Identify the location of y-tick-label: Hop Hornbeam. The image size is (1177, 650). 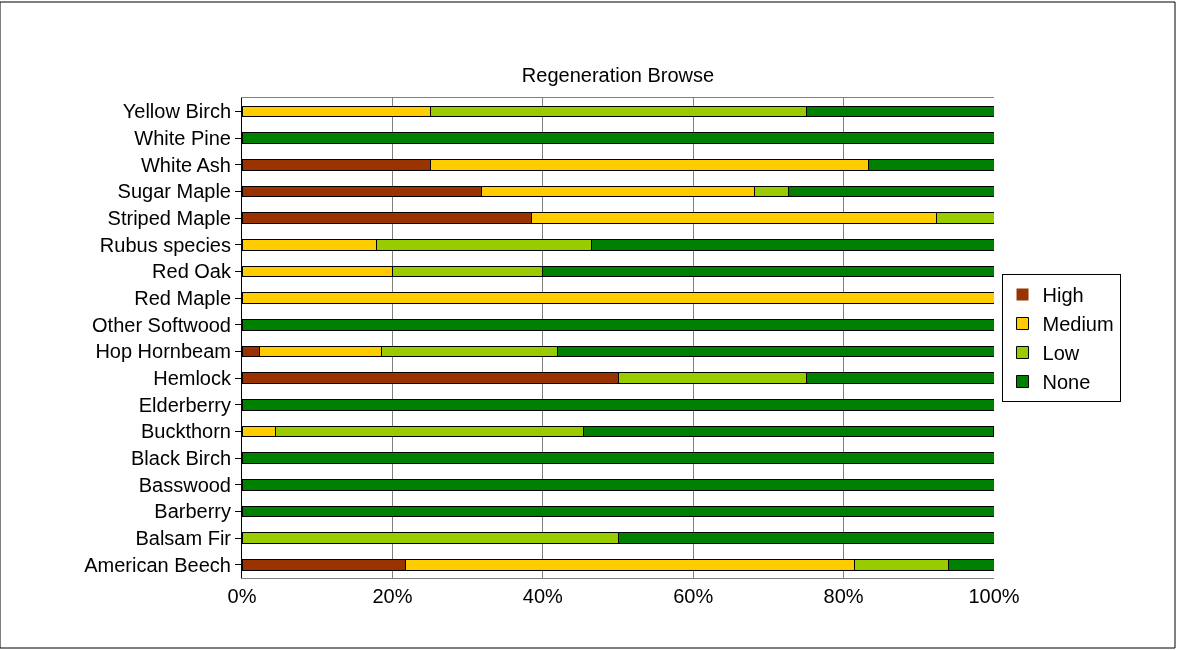
(163, 351).